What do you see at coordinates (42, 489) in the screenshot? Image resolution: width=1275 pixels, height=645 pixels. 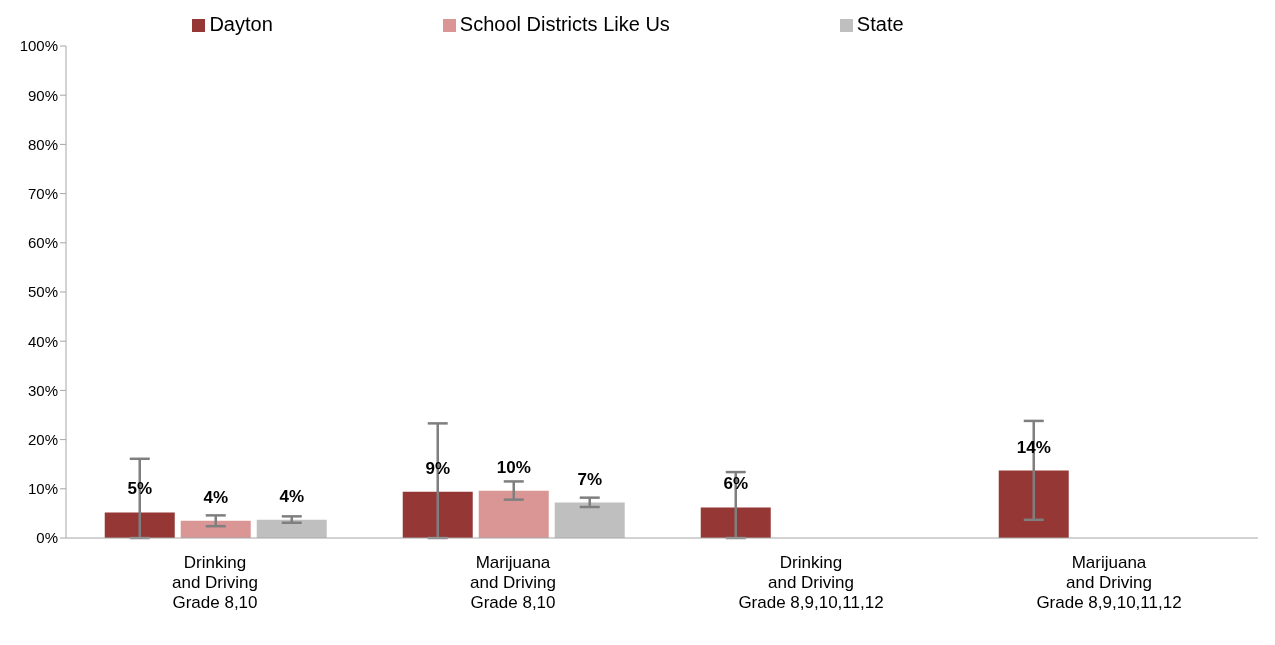 I see `y-tick-label: 10%` at bounding box center [42, 489].